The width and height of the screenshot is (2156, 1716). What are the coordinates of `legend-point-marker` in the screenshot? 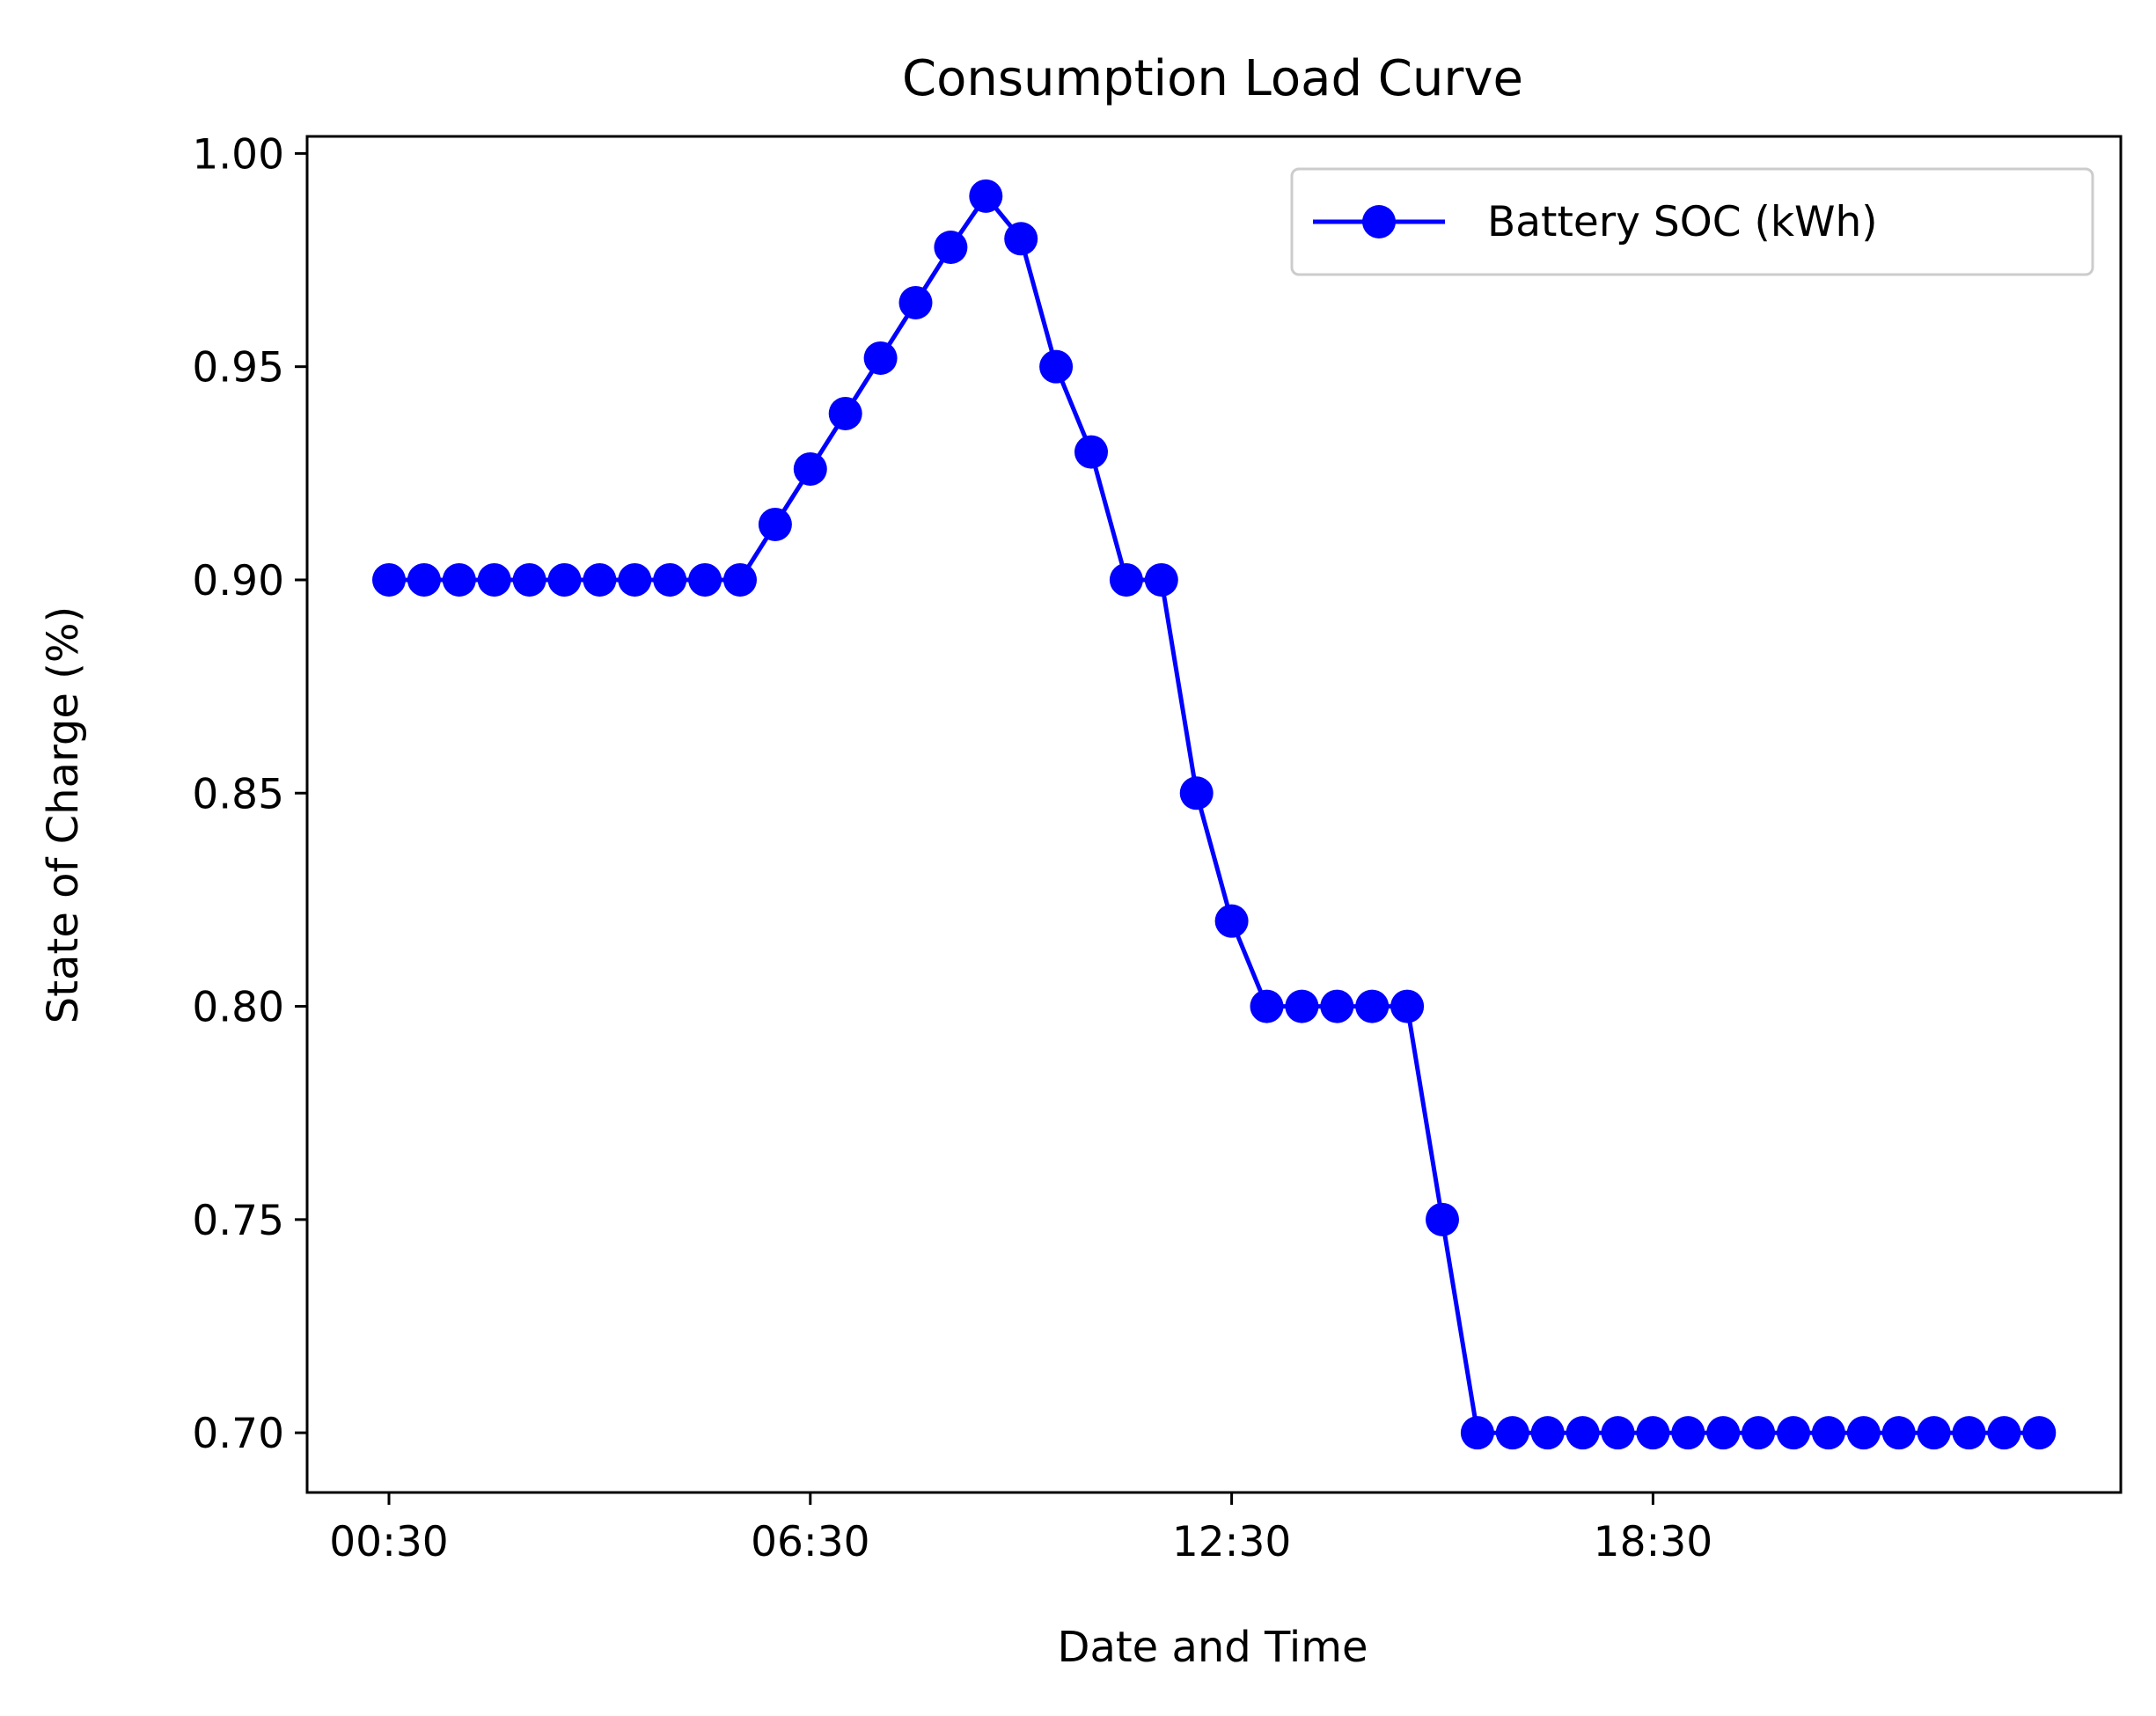 It's located at (1379, 221).